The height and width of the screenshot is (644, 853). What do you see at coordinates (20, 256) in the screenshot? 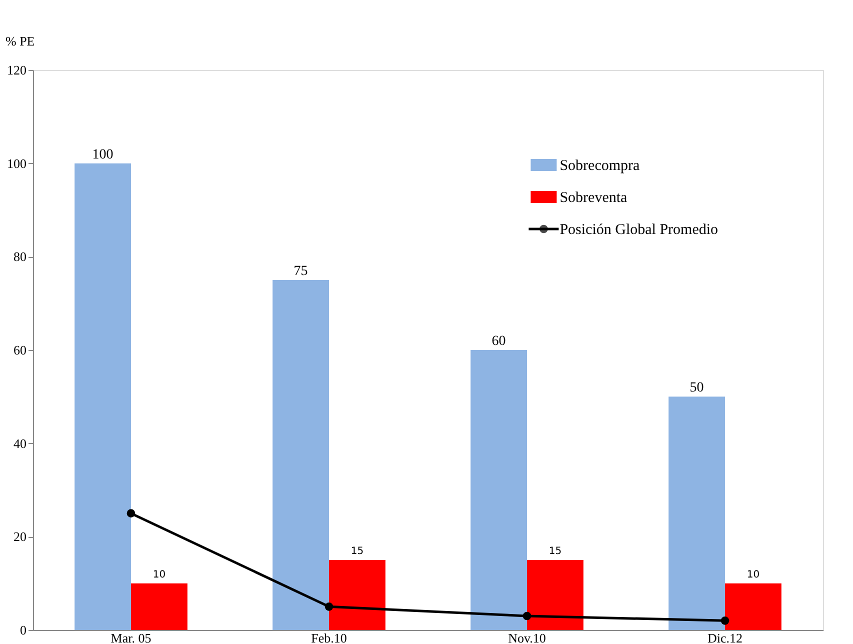
I see `y-tick-label: 80` at bounding box center [20, 256].